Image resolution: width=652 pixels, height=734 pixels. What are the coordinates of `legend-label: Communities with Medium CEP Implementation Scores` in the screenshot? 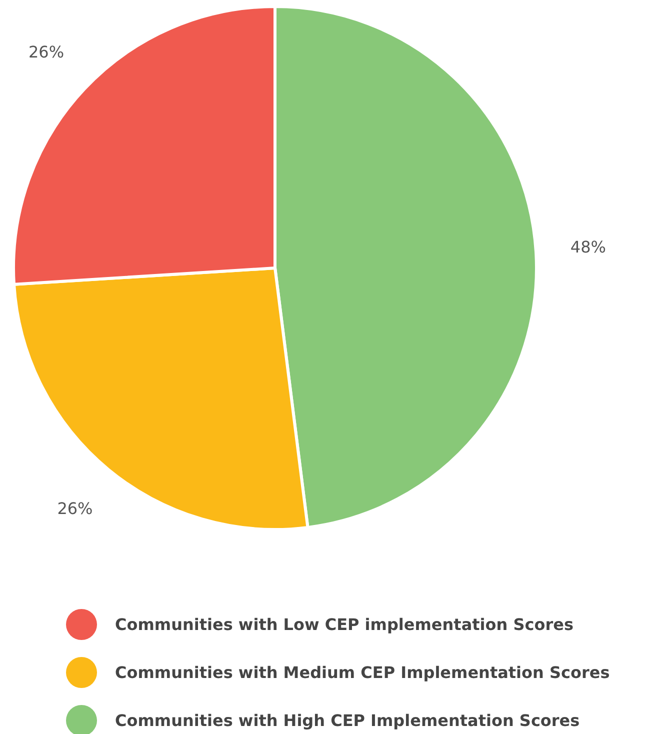 It's located at (362, 672).